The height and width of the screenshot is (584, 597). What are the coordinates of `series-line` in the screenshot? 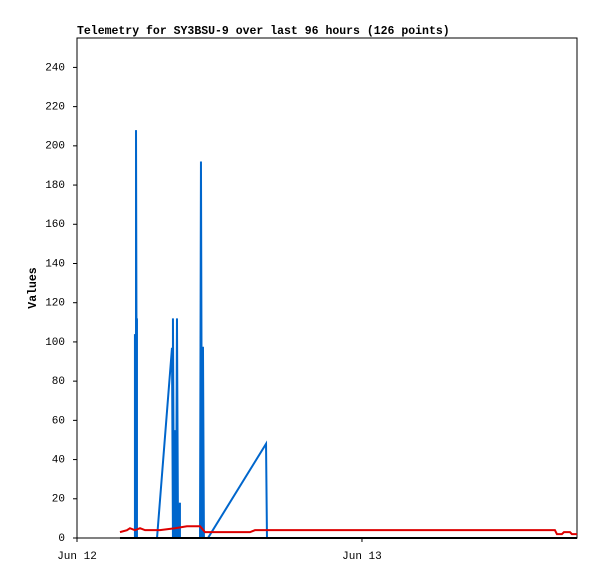 It's located at (348, 530).